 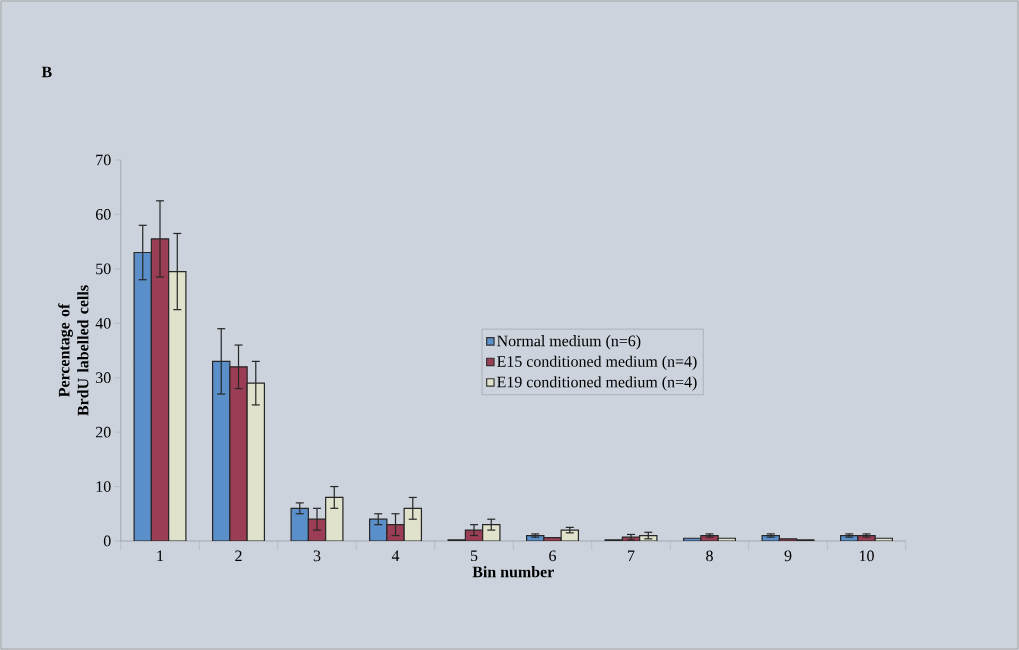 What do you see at coordinates (569, 342) in the screenshot?
I see `legend-label: Normal medium (n=6)` at bounding box center [569, 342].